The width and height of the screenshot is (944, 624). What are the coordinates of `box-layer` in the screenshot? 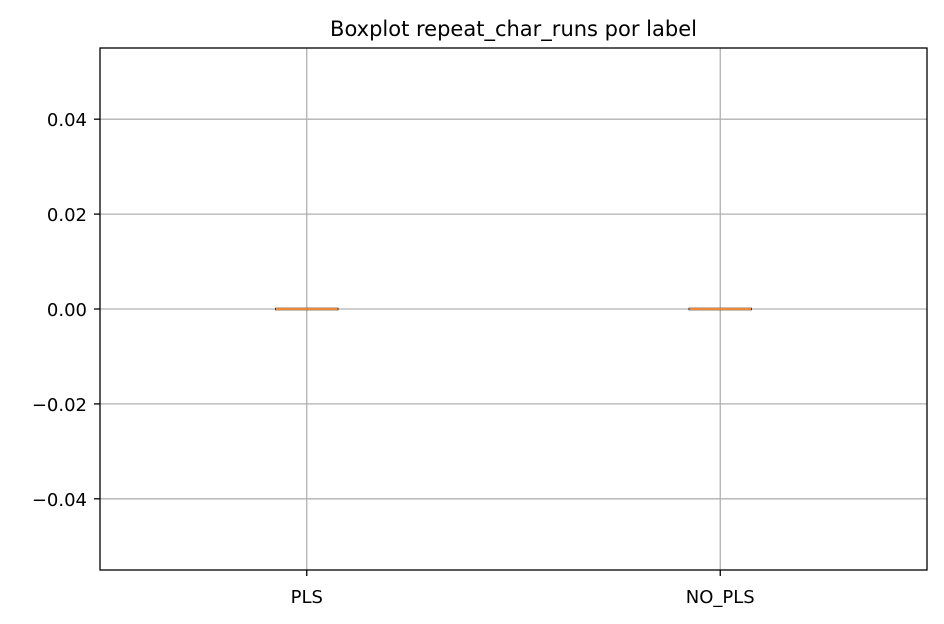 It's located at (513, 309).